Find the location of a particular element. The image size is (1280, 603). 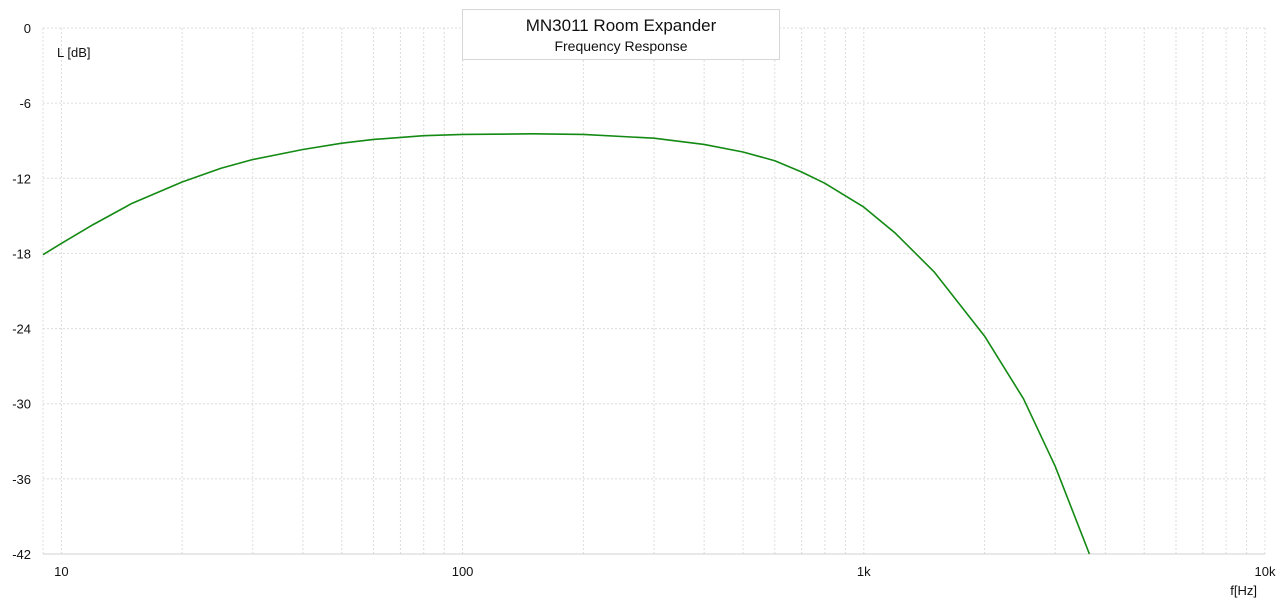

y-tick-label: -12 is located at coordinates (21, 178).